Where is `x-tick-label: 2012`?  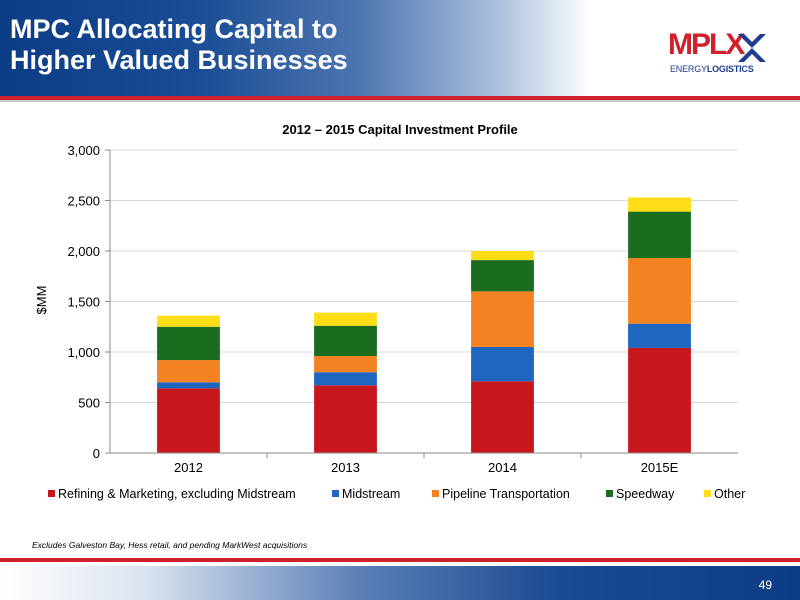 x-tick-label: 2012 is located at coordinates (188, 467).